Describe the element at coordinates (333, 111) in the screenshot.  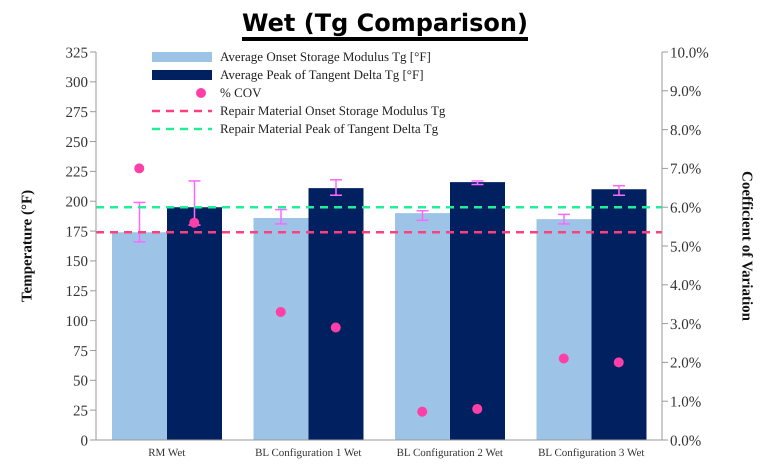
I see `legend-label: Repair Material Onset Storage Modulus Tg` at that location.